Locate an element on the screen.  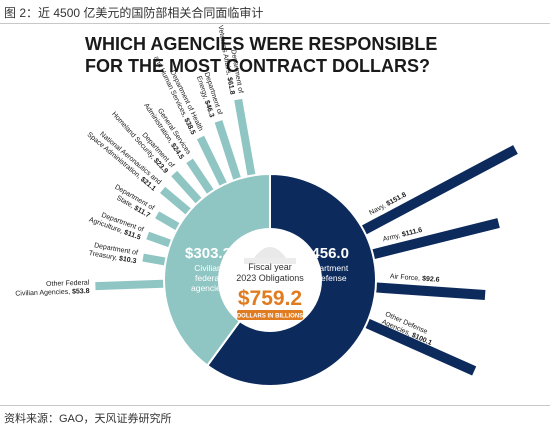
defense-slice-value: $456.0 is located at coordinates (326, 253).